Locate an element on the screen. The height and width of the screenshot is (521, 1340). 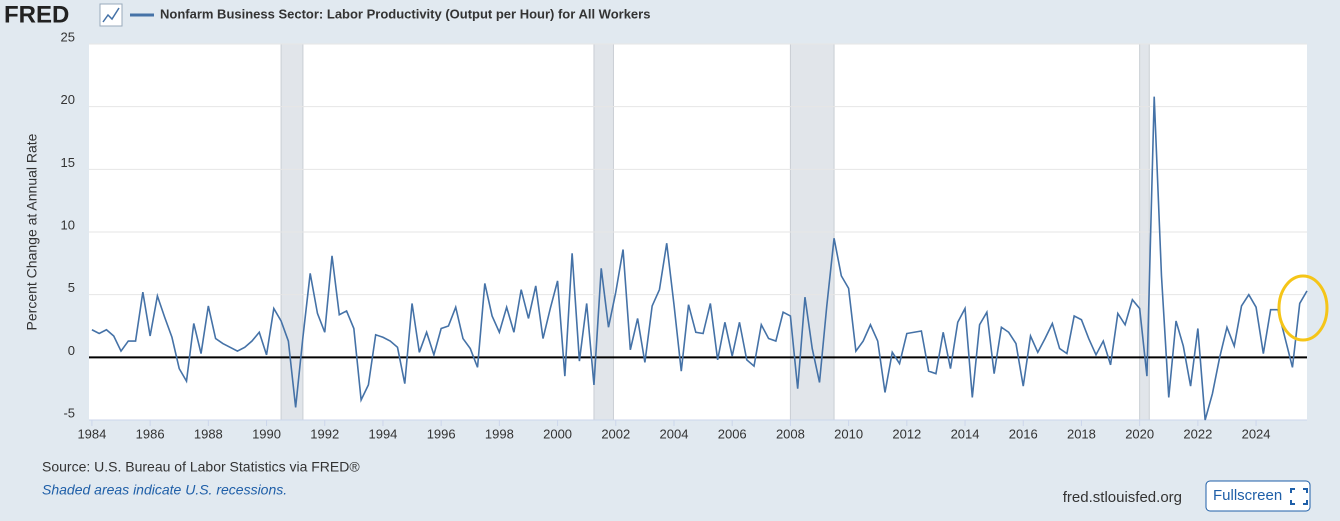
x-tick-label: 2014 is located at coordinates (965, 433).